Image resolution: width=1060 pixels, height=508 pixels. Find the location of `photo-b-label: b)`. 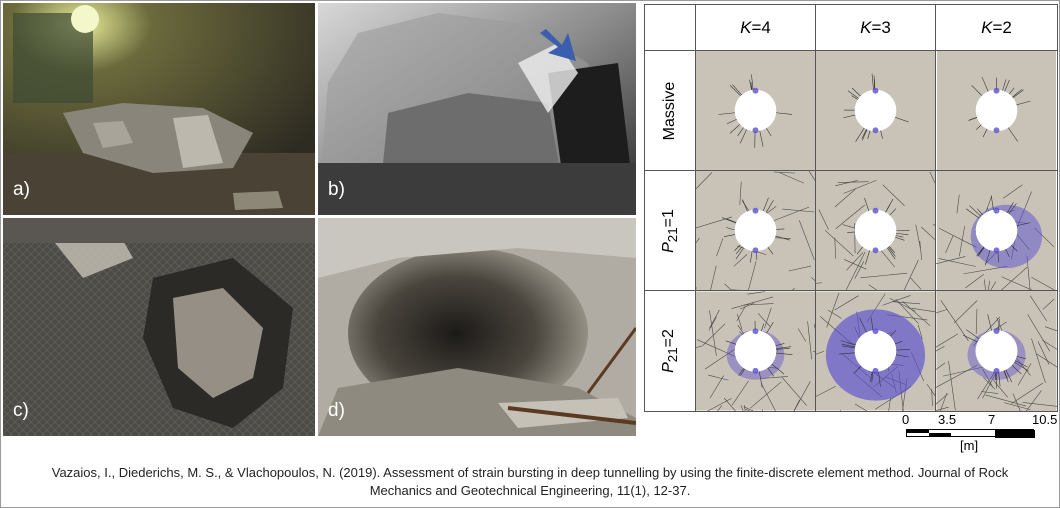

photo-b-label: b) is located at coordinates (336, 189).